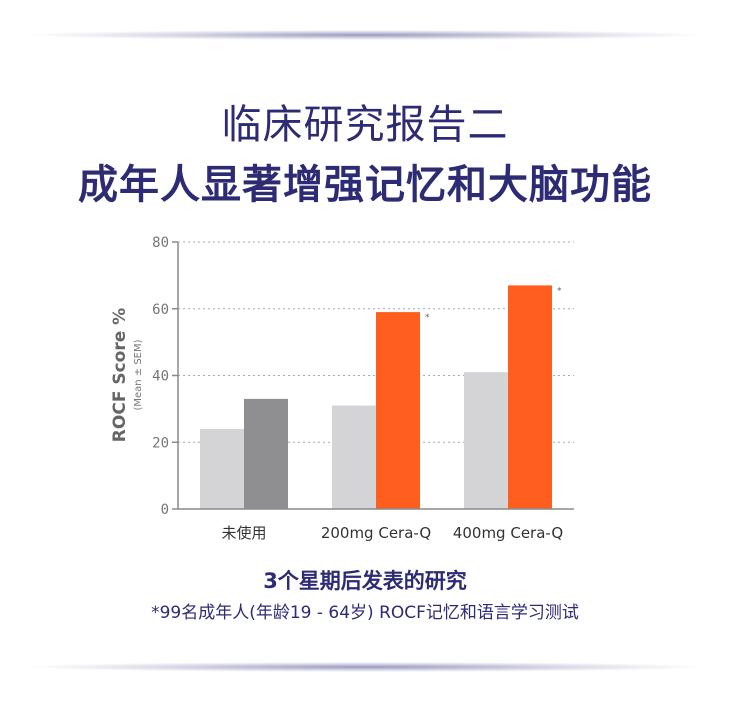  What do you see at coordinates (365, 185) in the screenshot?
I see `report-headline: 成年人显著增强记忆和大脑功能` at bounding box center [365, 185].